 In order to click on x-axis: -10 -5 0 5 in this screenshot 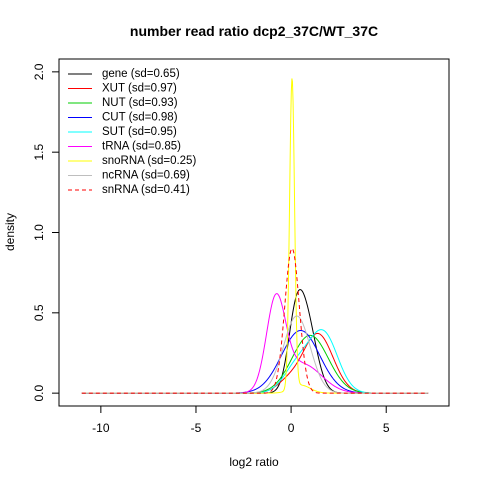, I will do `click(241, 420)`.